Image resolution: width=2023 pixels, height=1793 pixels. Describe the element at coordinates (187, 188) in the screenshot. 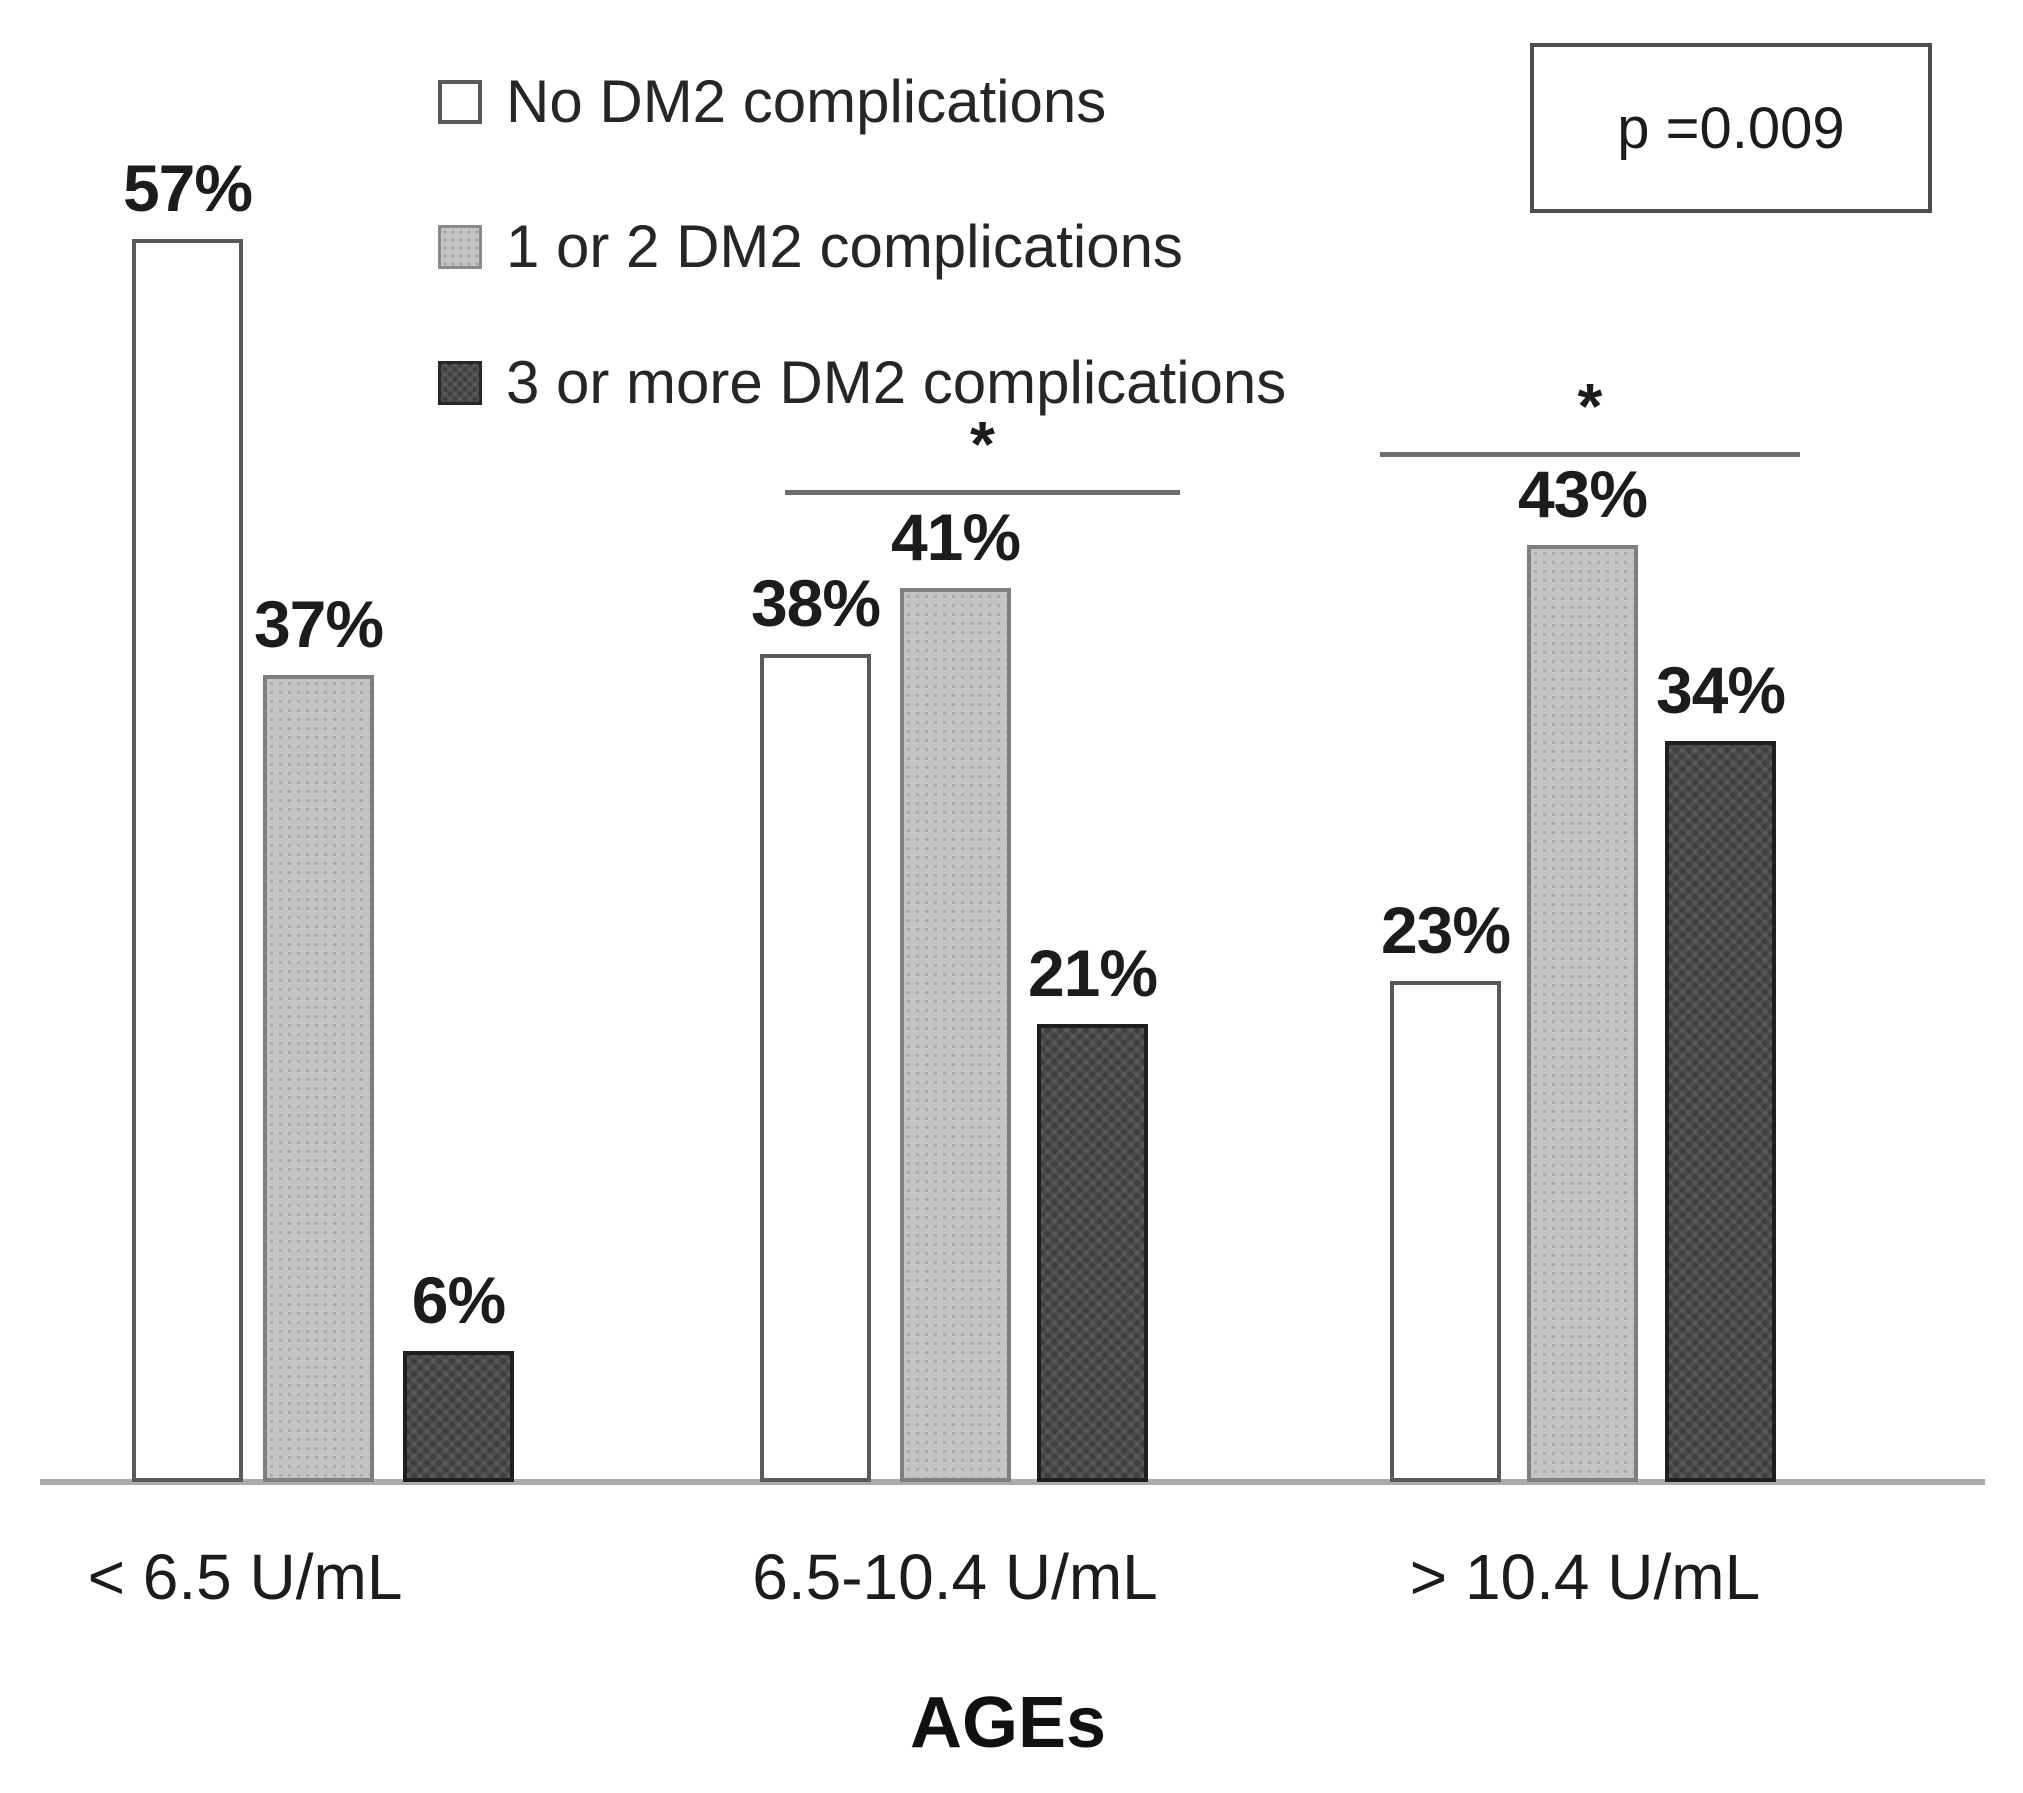

I see `bar-value-label: 57%` at that location.